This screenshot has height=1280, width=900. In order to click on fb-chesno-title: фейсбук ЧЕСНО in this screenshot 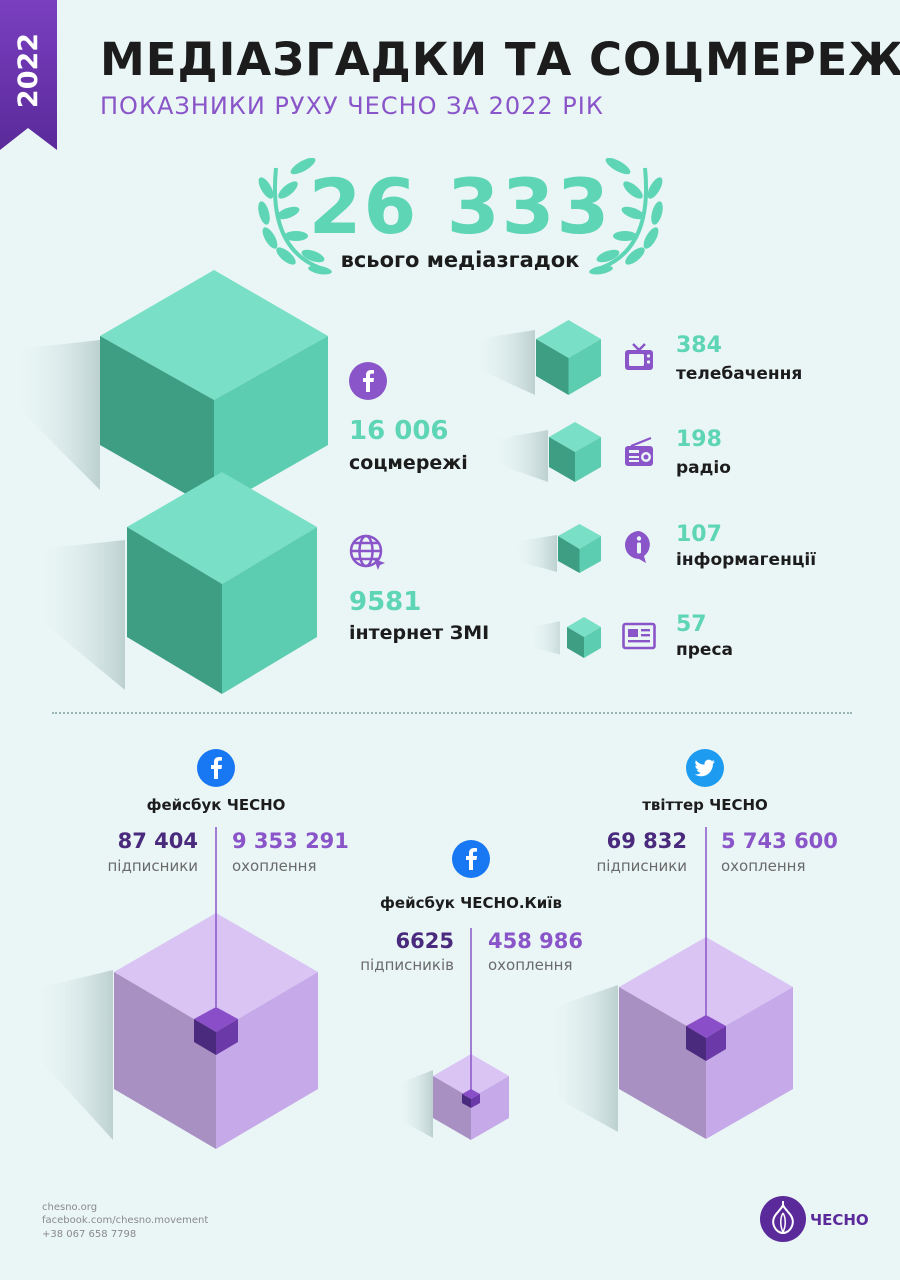, I will do `click(216, 805)`.